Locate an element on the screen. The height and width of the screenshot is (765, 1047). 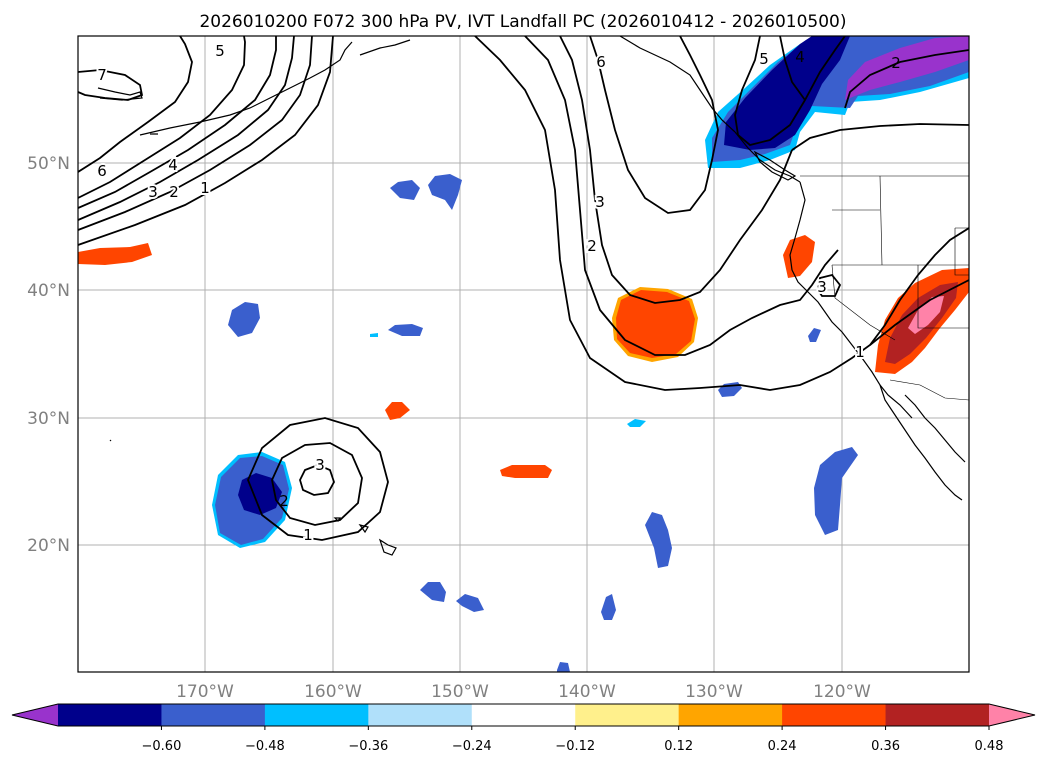
neg-shade-pnw-inner is located at coordinates (787, 93).